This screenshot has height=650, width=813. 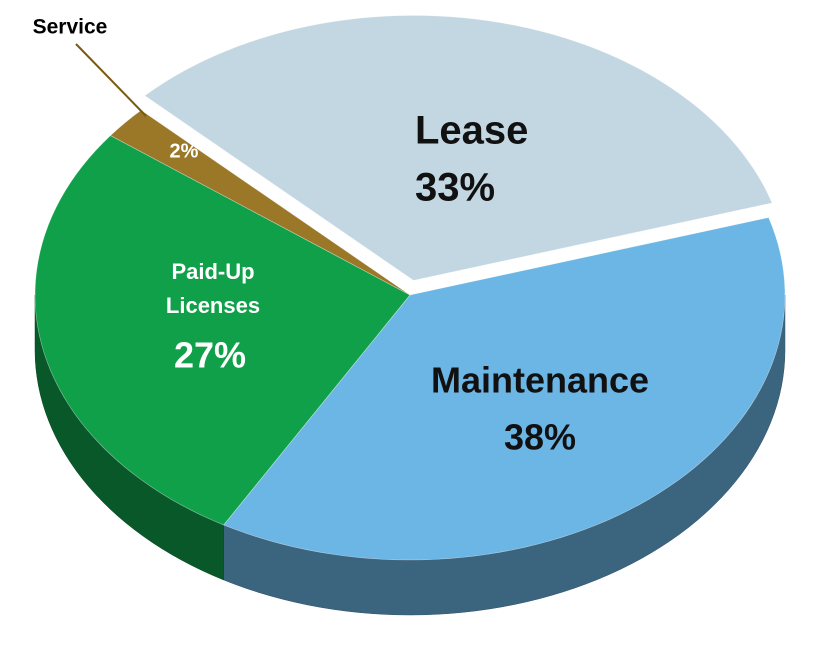 I want to click on slice-label: Lease, so click(x=471, y=131).